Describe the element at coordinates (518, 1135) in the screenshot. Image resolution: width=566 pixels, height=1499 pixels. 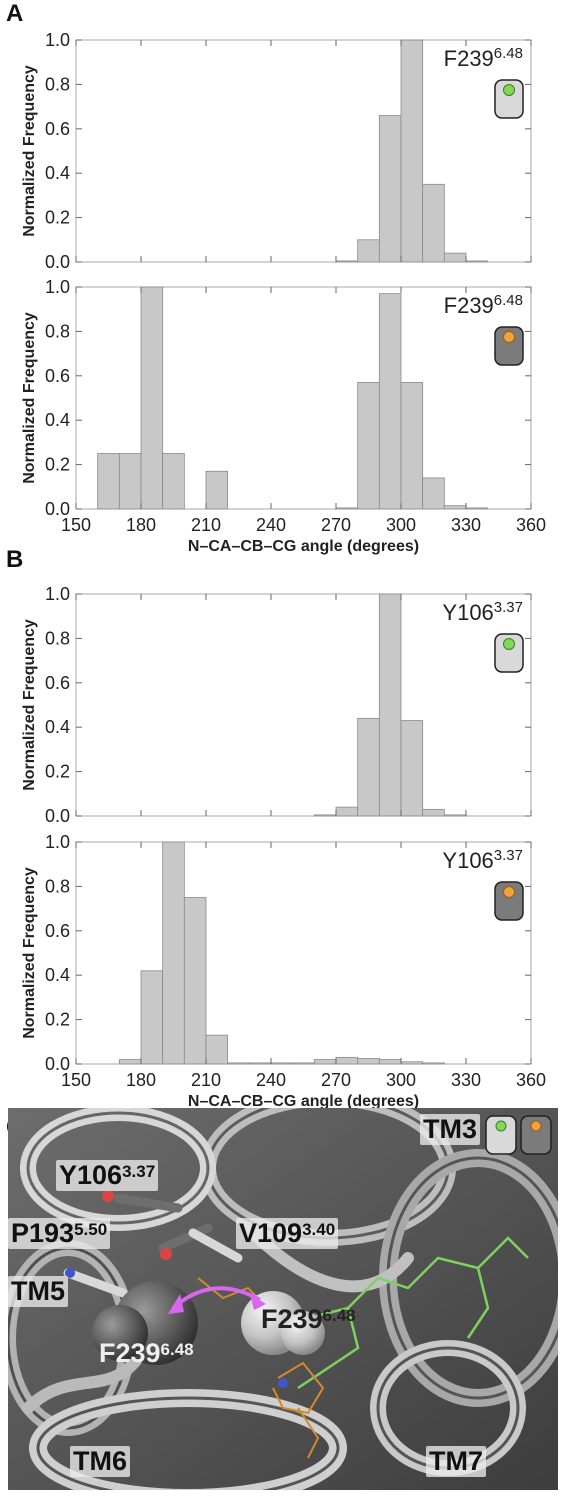
I see `state-icons` at that location.